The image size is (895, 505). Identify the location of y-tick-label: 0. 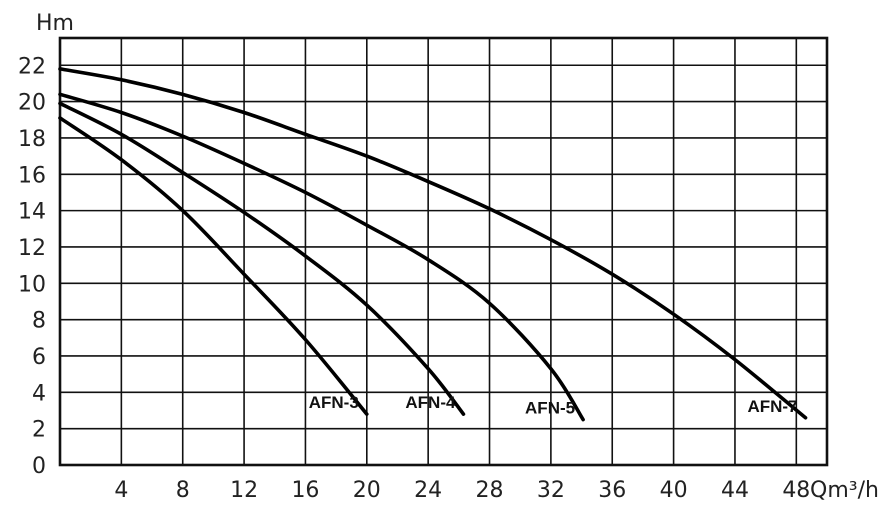
(39, 466).